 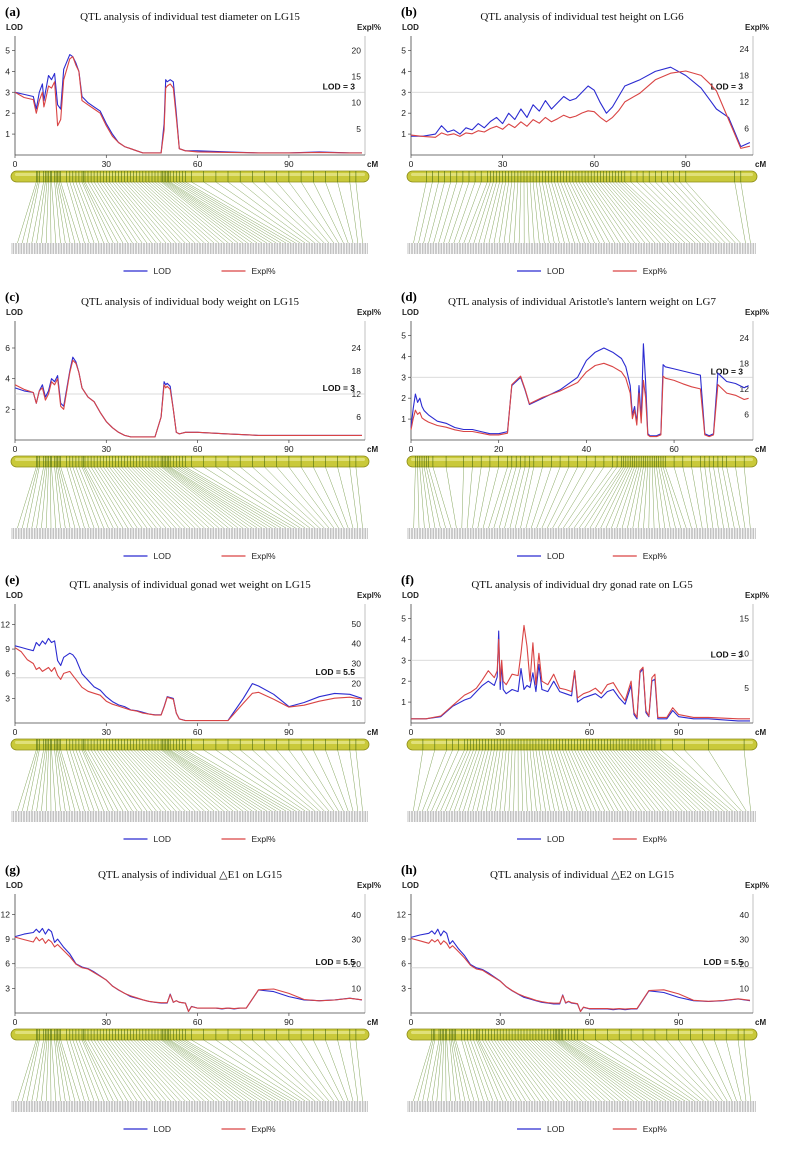 What do you see at coordinates (674, 449) in the screenshot?
I see `x-tick-label: 60` at bounding box center [674, 449].